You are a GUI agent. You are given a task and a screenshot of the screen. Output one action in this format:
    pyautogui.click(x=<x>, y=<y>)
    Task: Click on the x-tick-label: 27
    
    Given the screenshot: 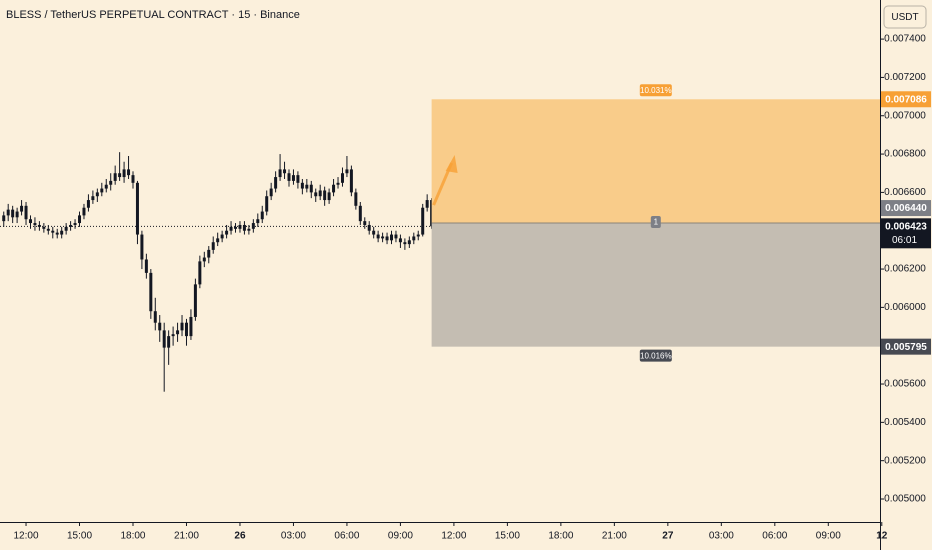 What is the action you would take?
    pyautogui.click(x=668, y=536)
    